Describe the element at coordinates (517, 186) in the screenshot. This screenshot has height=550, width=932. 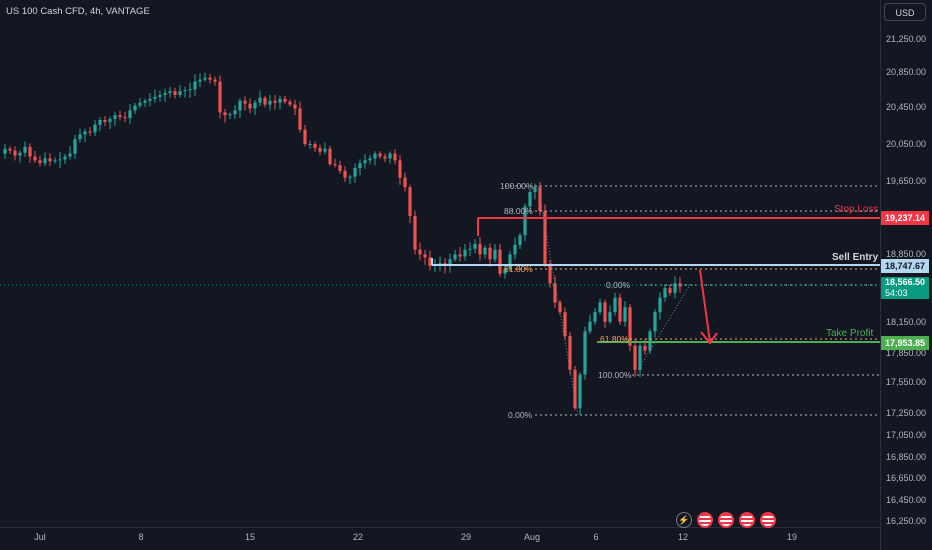
I see `fib-upper-label: 100.00%` at that location.